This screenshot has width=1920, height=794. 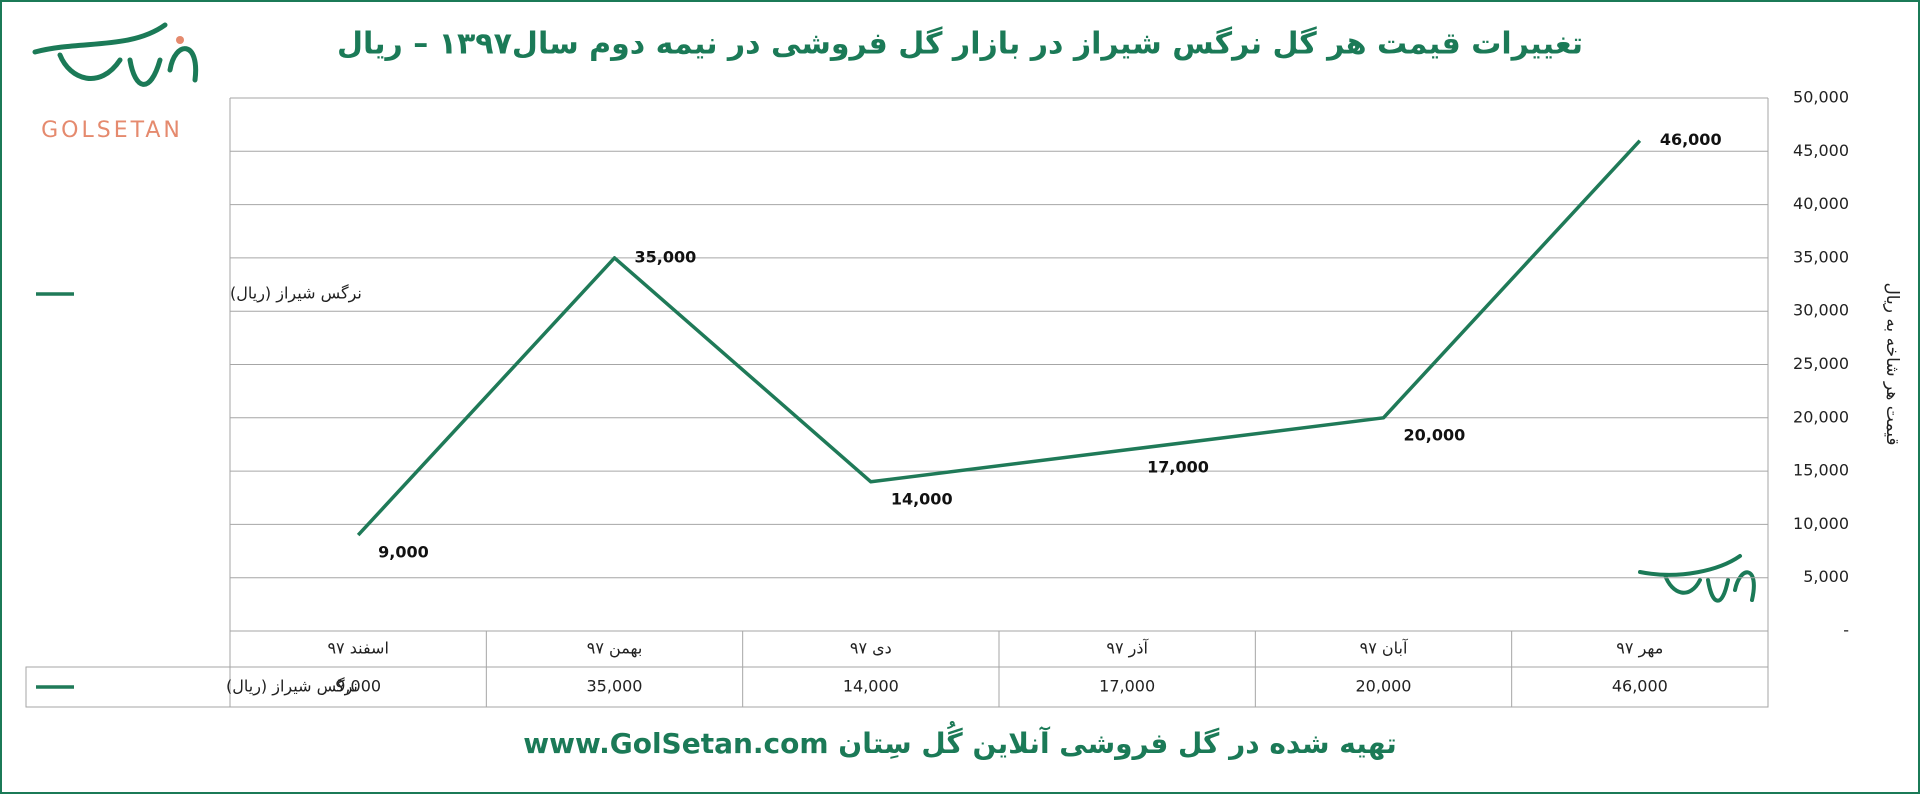 I want to click on x-tick-label: آذر ۹۷, so click(x=1127, y=649).